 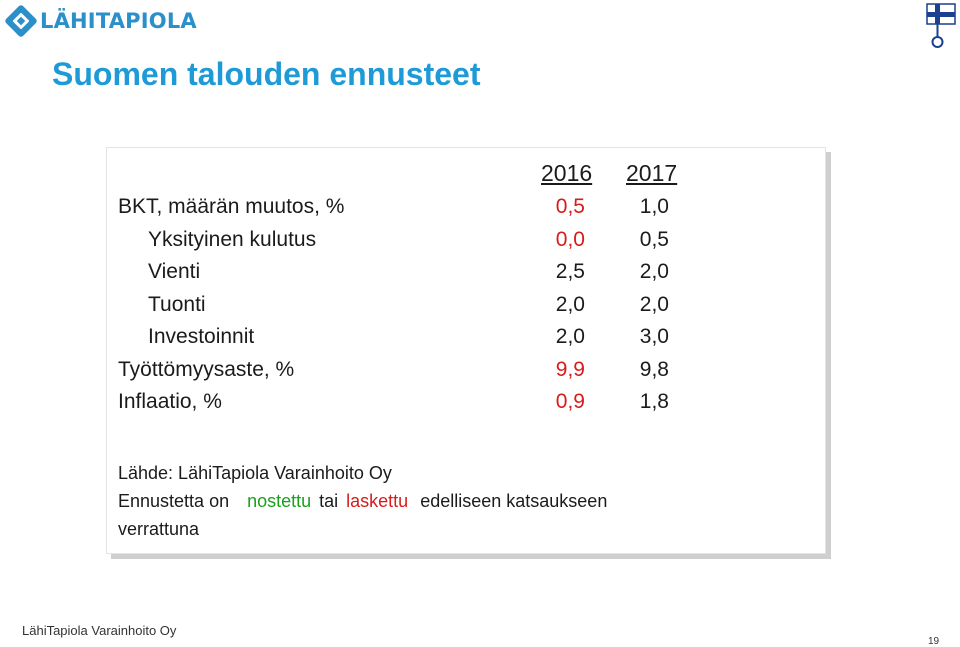 What do you see at coordinates (279, 501) in the screenshot?
I see `raised-label: nostettu` at bounding box center [279, 501].